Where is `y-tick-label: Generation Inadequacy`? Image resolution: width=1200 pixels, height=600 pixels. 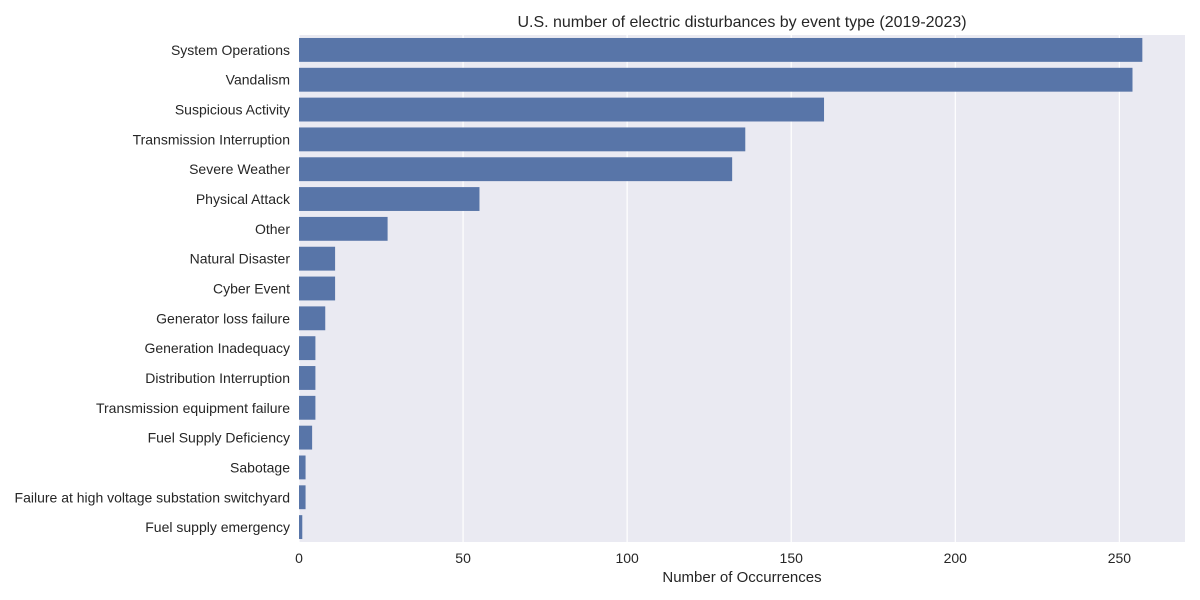 y-tick-label: Generation Inadequacy is located at coordinates (217, 348).